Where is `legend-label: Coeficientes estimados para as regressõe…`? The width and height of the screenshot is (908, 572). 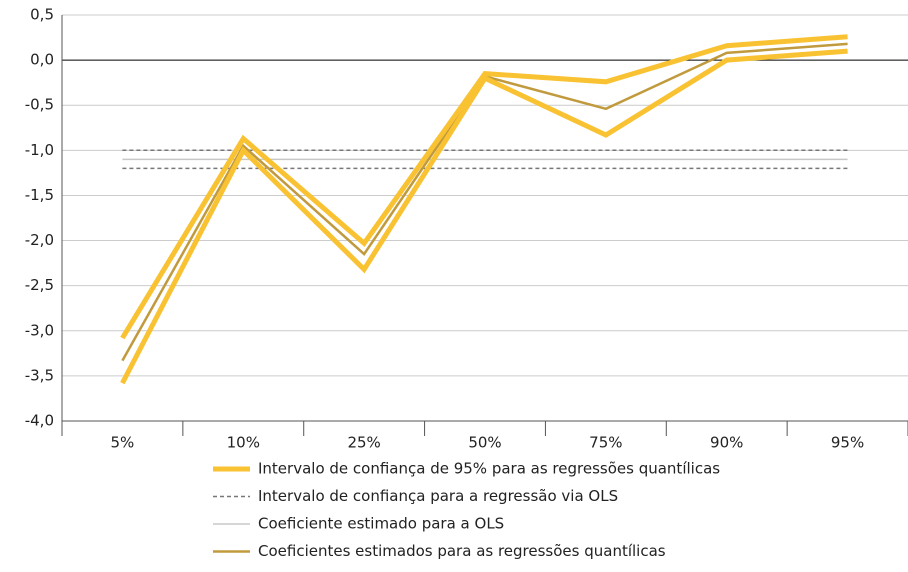 legend-label: Coeficientes estimados para as regressõe… is located at coordinates (462, 551).